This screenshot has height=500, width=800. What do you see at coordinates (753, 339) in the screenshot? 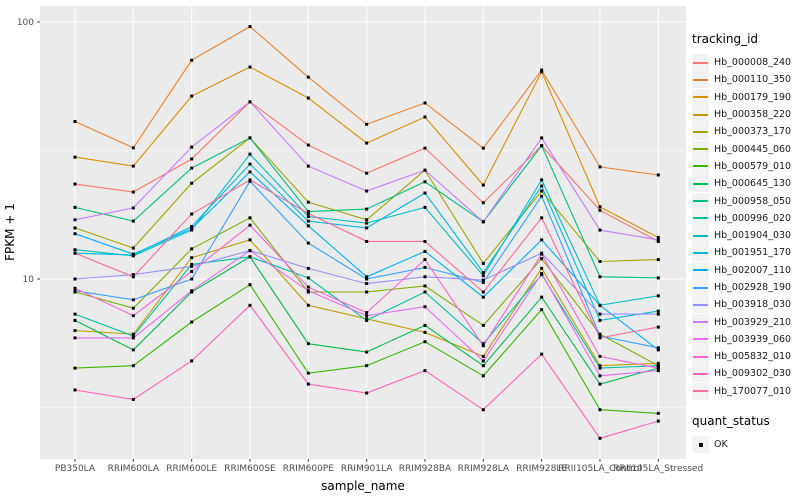
I see `legend-item-label: Hb_003939_060` at bounding box center [753, 339].